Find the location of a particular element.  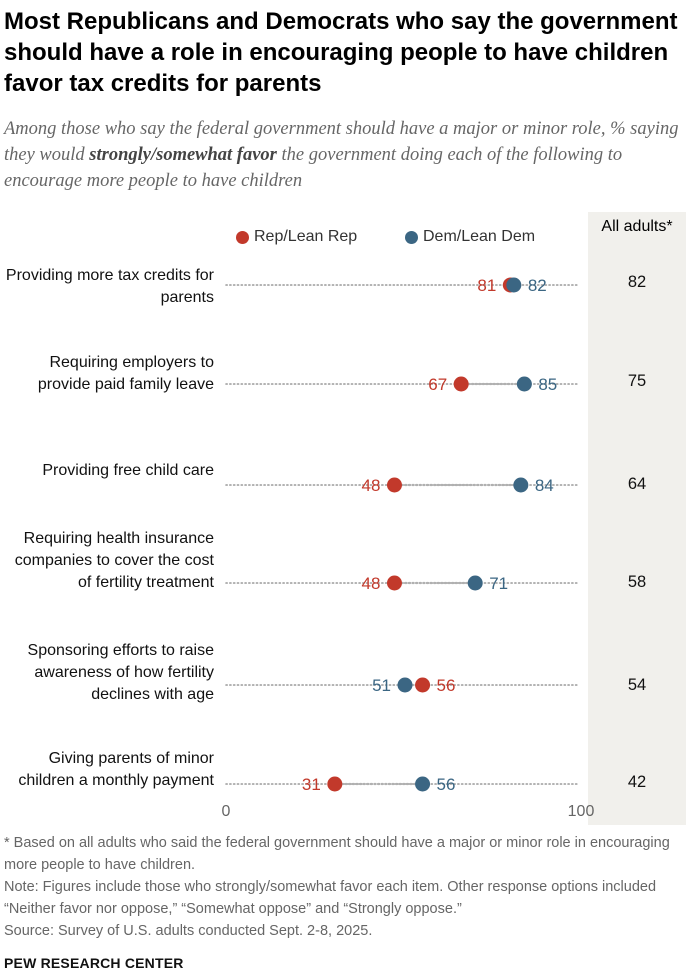

all-adults-value: 64 is located at coordinates (637, 484).